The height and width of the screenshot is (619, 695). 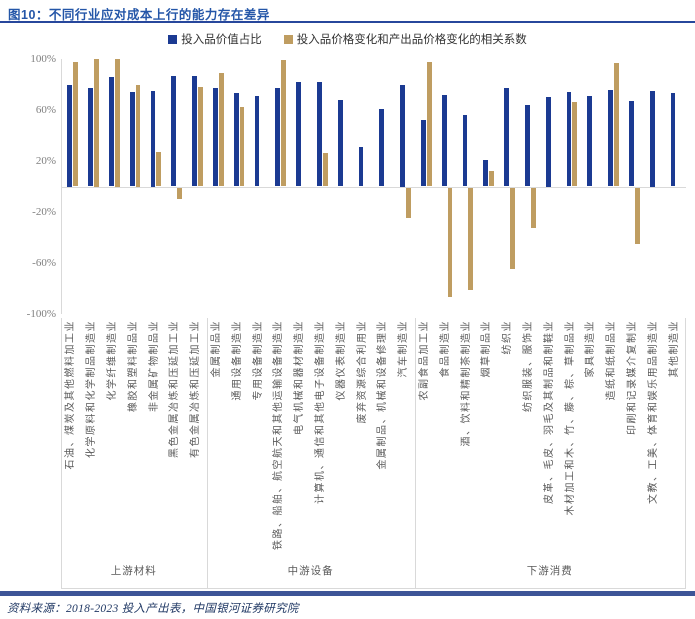 I want to click on x-axis-label: 石油、煤炭及其他燃料加工业, so click(x=71, y=395).